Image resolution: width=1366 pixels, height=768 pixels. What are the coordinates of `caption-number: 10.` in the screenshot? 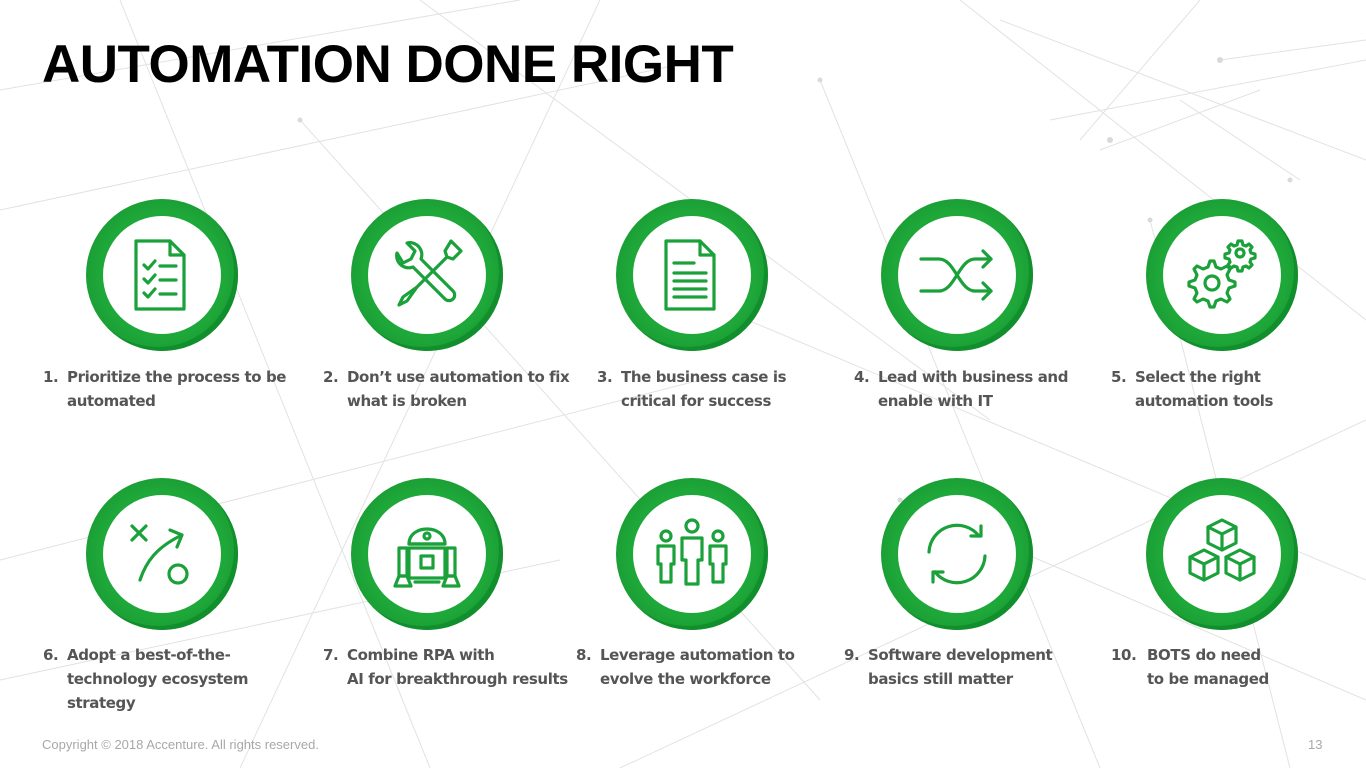 It's located at (1124, 655).